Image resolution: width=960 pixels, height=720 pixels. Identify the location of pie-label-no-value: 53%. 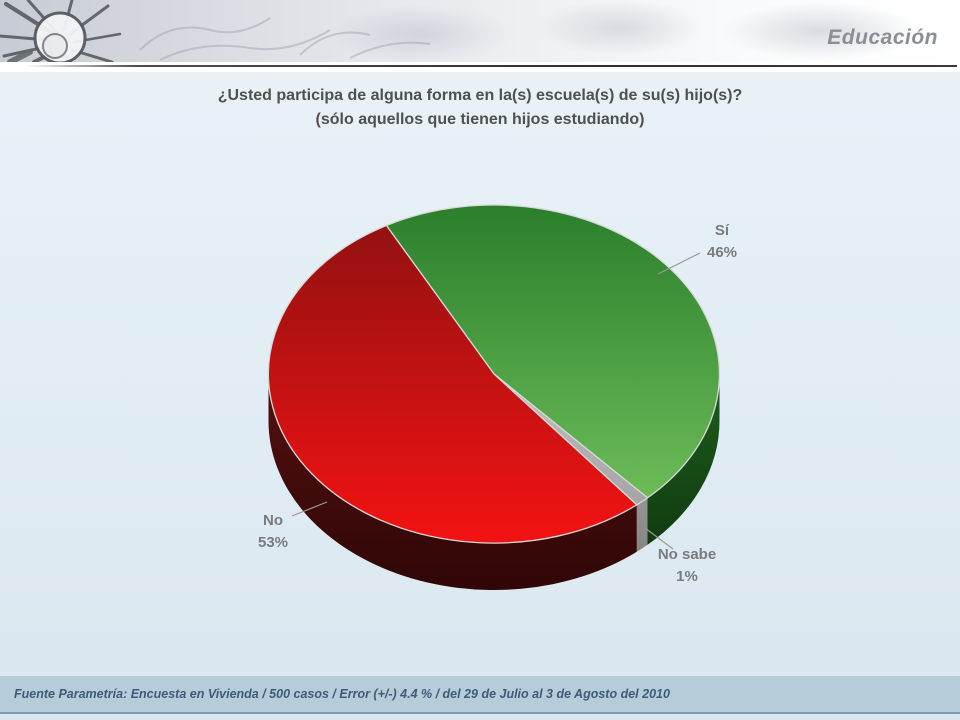
(273, 542).